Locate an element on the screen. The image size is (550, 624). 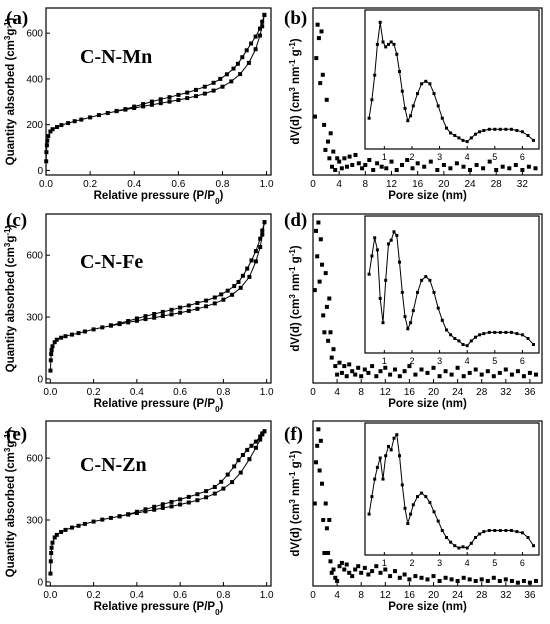
x-tick-label: 0.0 is located at coordinates (50, 392).